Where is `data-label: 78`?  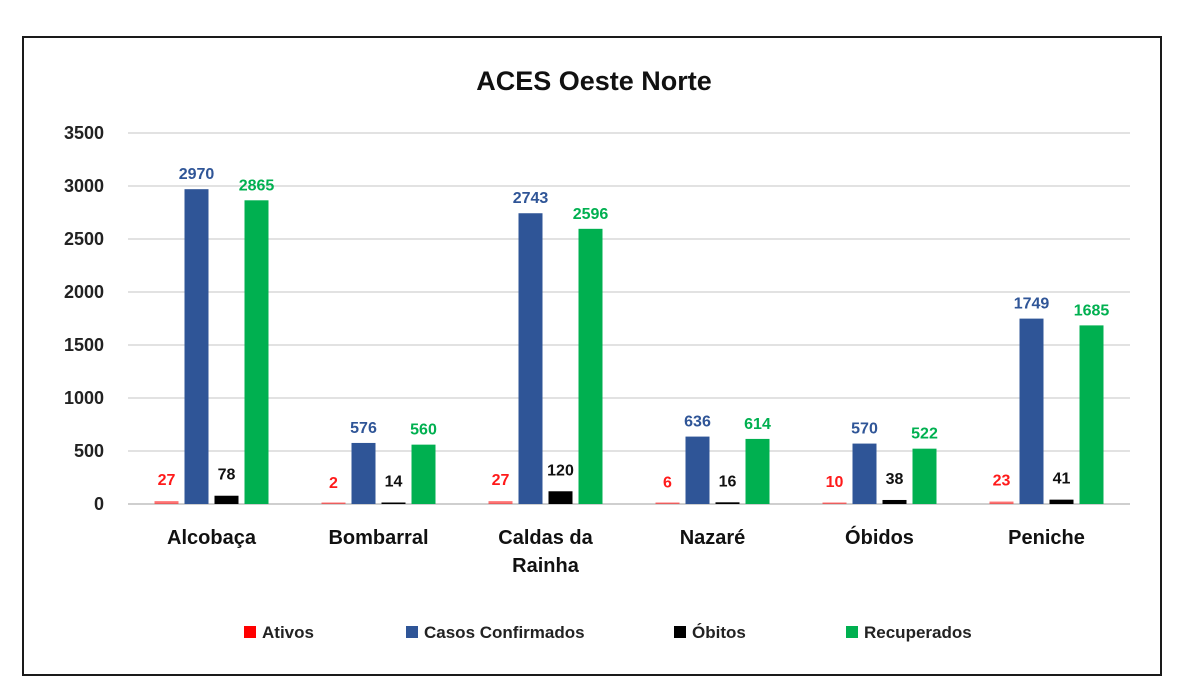
data-label: 78 is located at coordinates (227, 475).